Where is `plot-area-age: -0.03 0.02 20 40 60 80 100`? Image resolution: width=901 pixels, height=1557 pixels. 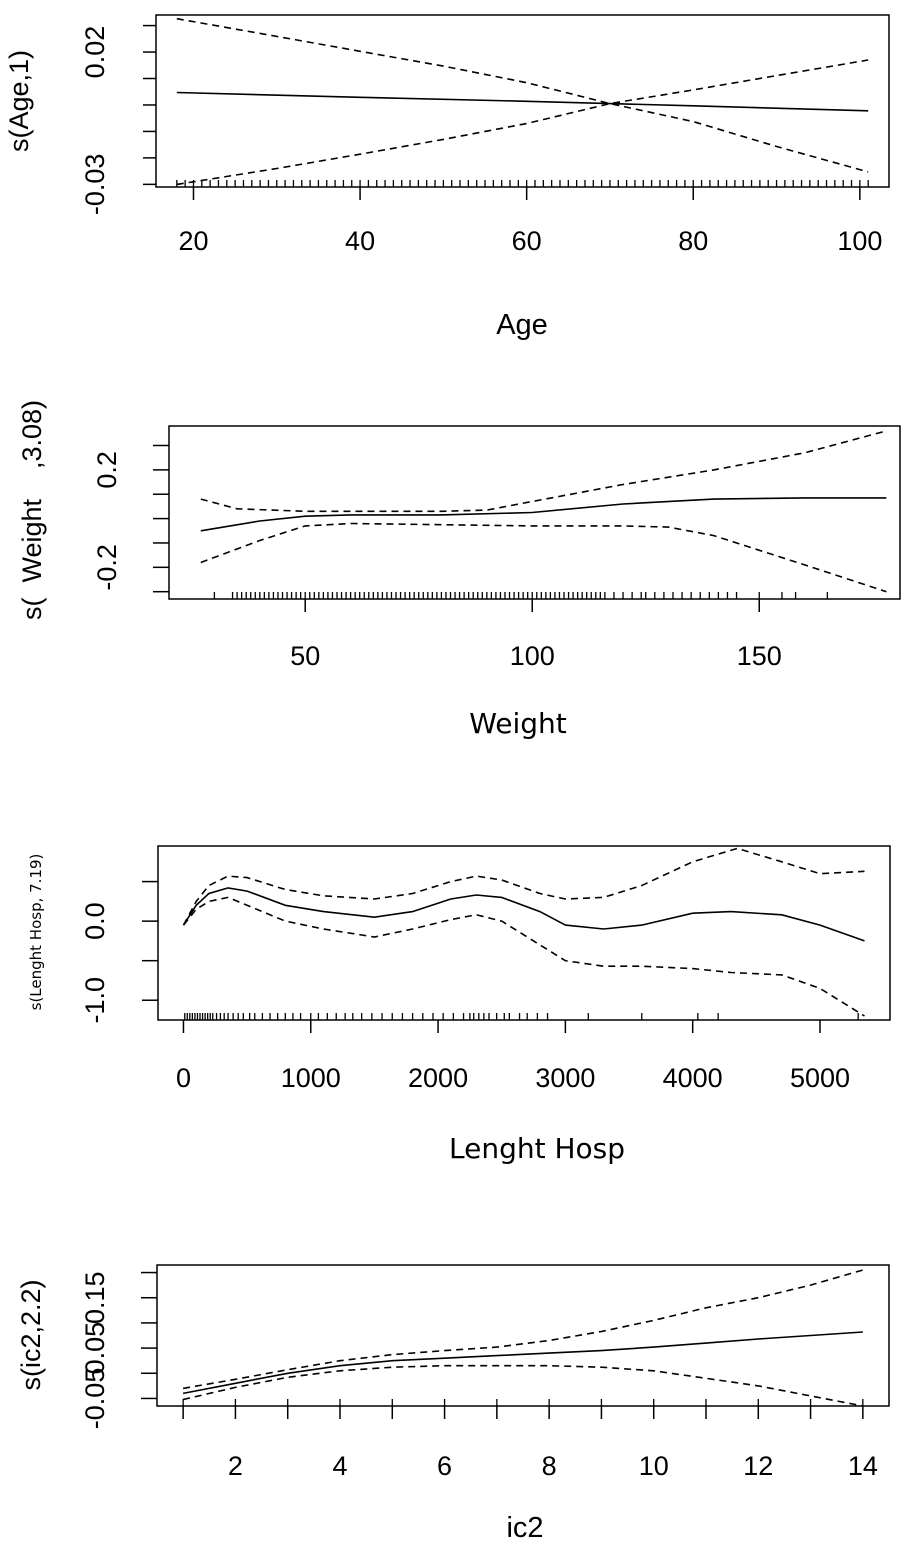 plot-area-age: -0.03 0.02 20 40 60 80 100 is located at coordinates (481, 136).